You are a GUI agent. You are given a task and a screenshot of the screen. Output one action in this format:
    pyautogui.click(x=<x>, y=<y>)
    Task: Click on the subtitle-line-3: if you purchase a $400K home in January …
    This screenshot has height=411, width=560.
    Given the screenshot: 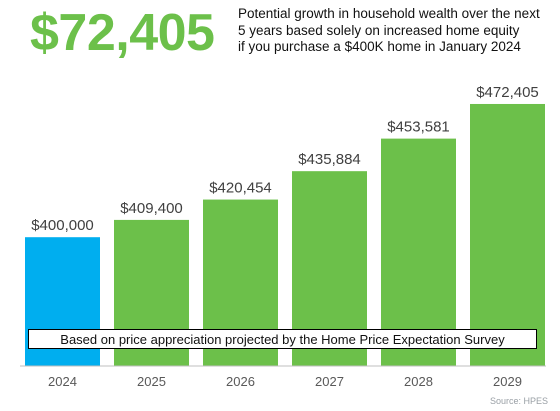 What is the action you would take?
    pyautogui.click(x=379, y=46)
    